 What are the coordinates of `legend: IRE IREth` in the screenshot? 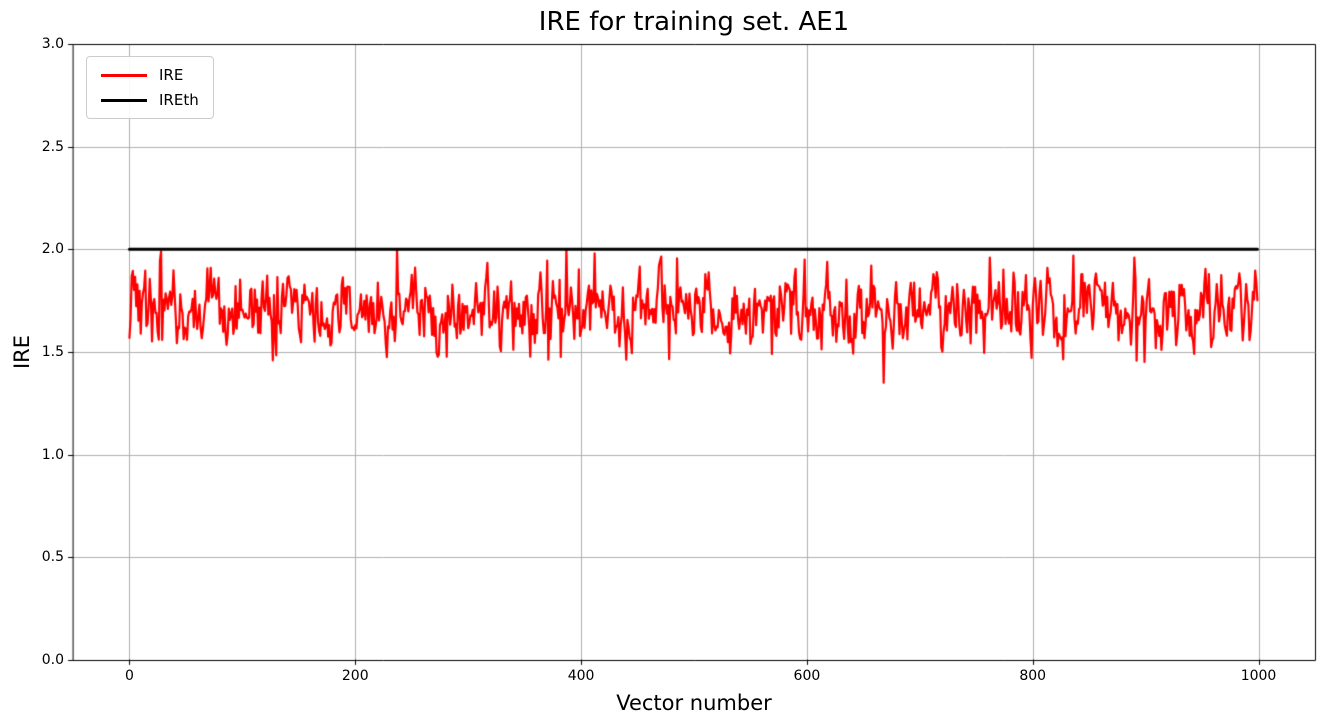 It's located at (150, 87).